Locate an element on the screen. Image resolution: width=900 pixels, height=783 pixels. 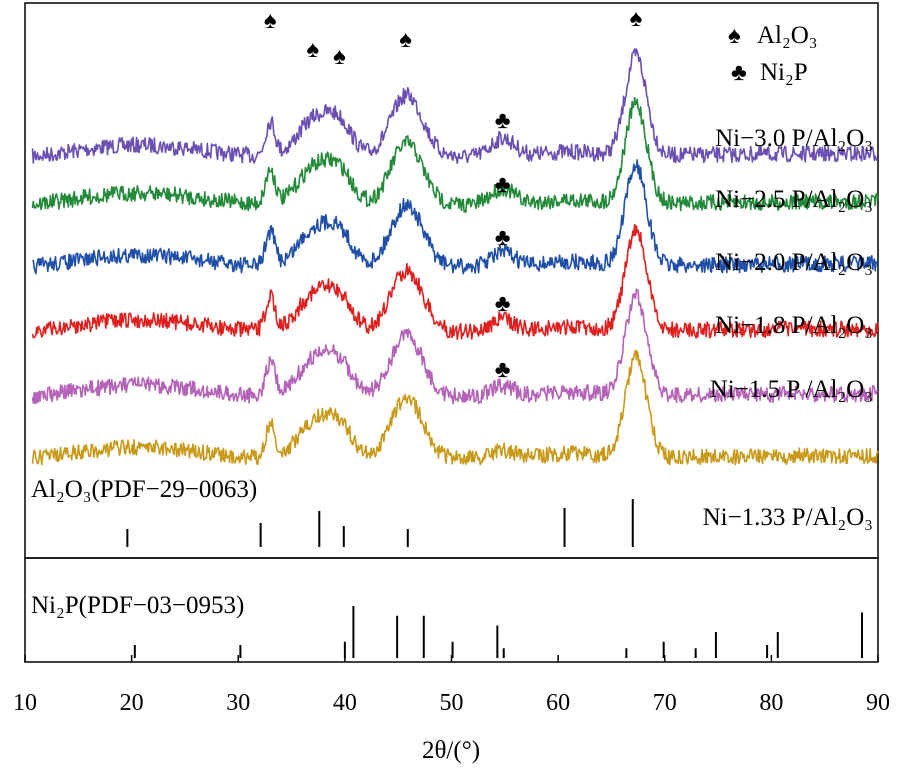
x-axis-title: 2θ/(°) is located at coordinates (451, 750).